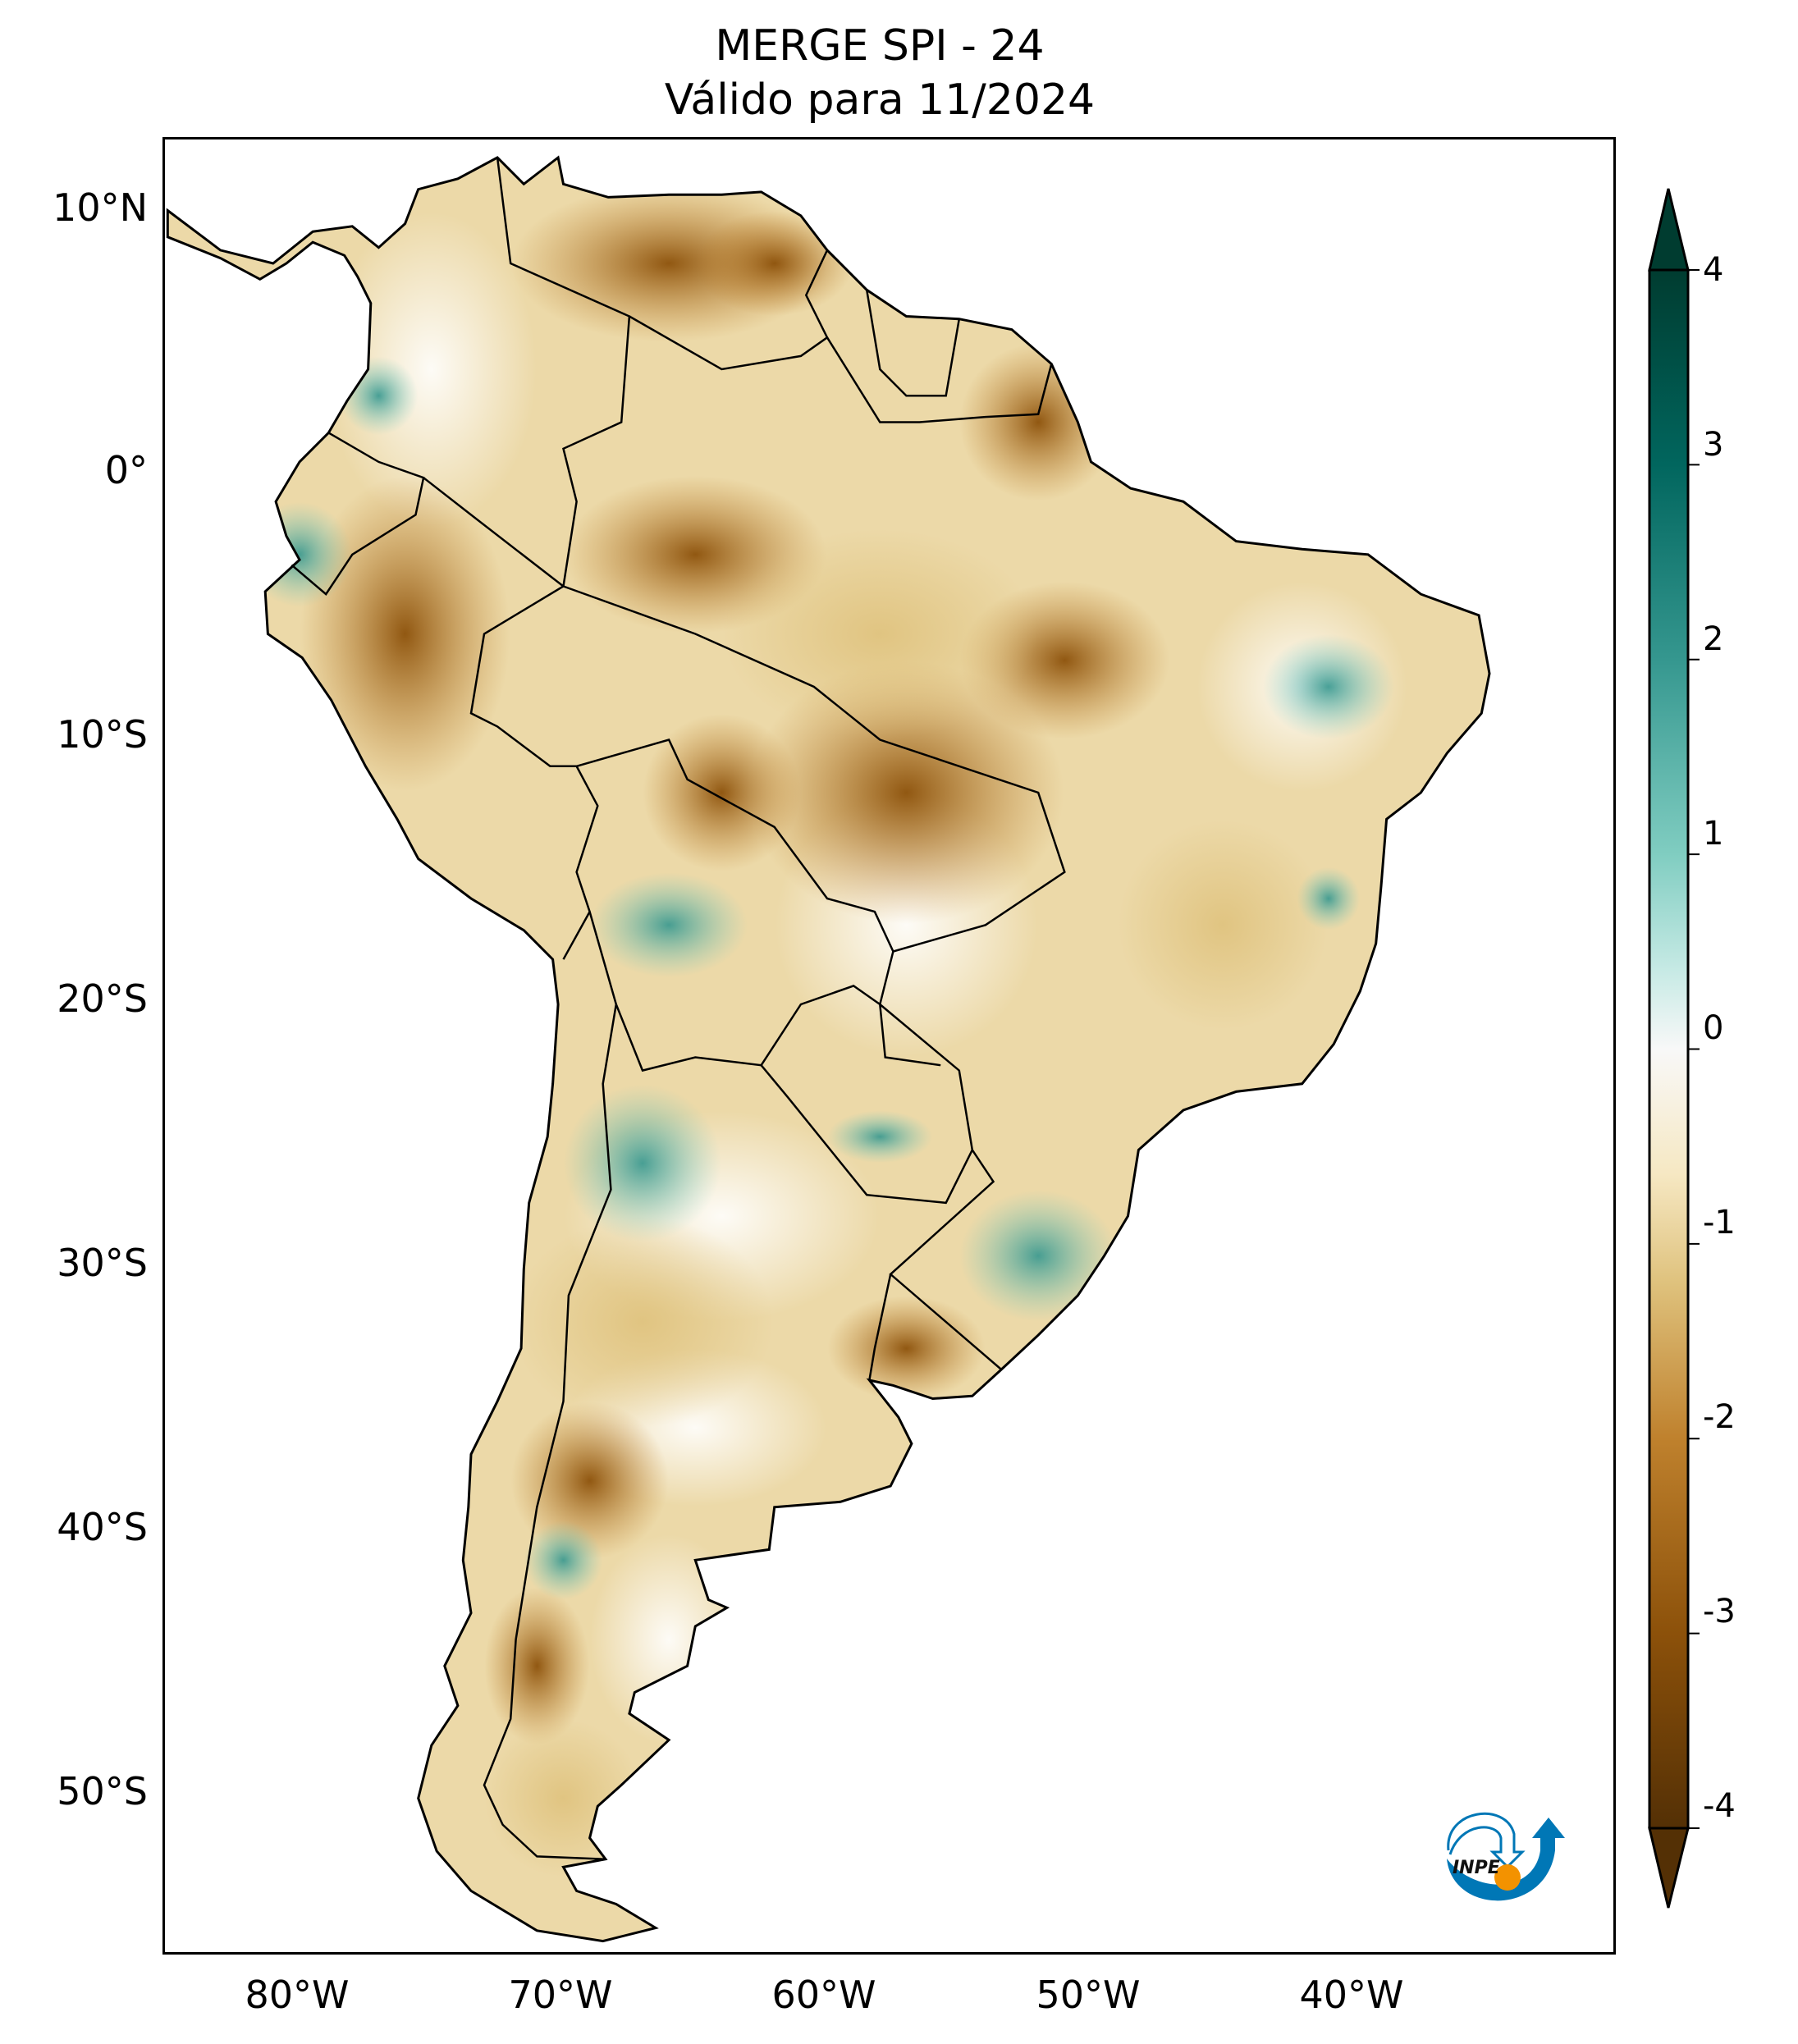  What do you see at coordinates (100, 207) in the screenshot?
I see `lat-label: 10°N` at bounding box center [100, 207].